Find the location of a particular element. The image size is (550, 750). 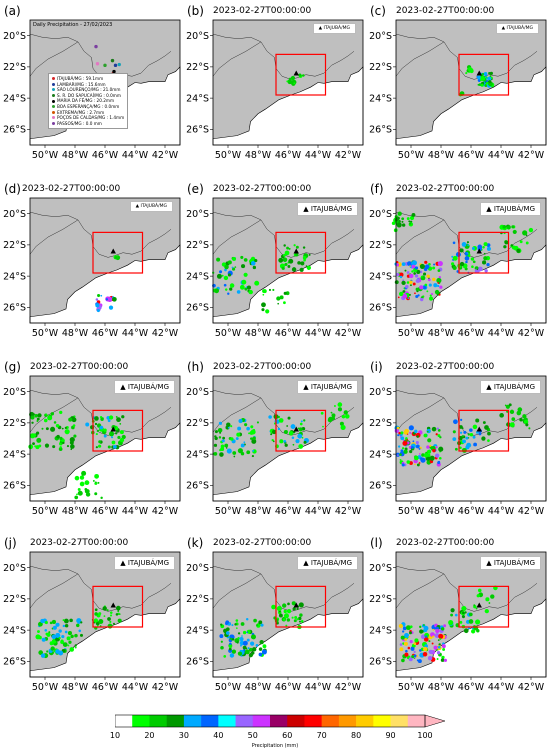

map-svg: 20°S 22°S 24°S 26°S 50°W 48°W 46°W 44°W 42°W is located at coordinates (458, 622).